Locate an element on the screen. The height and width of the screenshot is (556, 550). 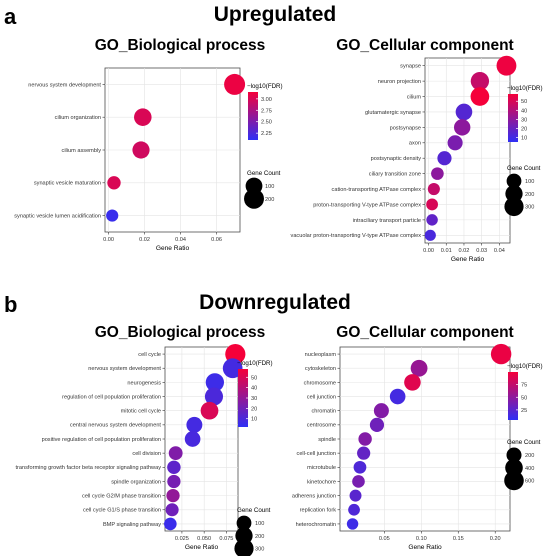
y-tick-label: BMP signaling pathway is located at coordinates (132, 525).